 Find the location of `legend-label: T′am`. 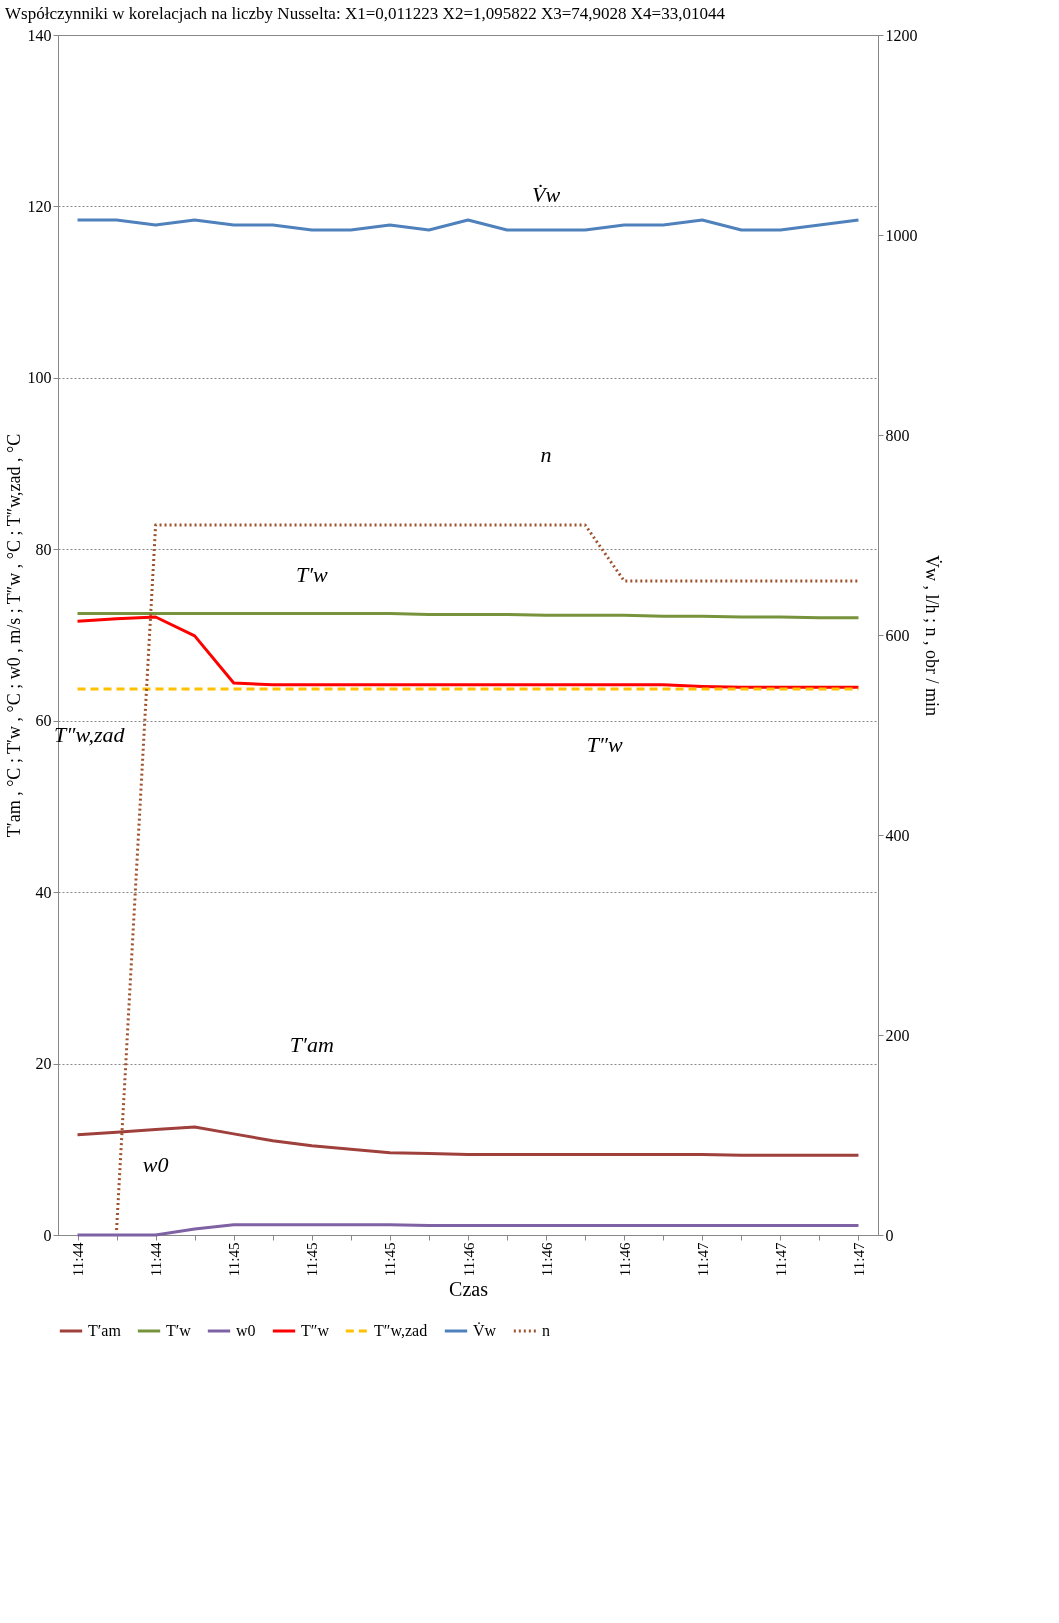

legend-label: T′am is located at coordinates (105, 1330).